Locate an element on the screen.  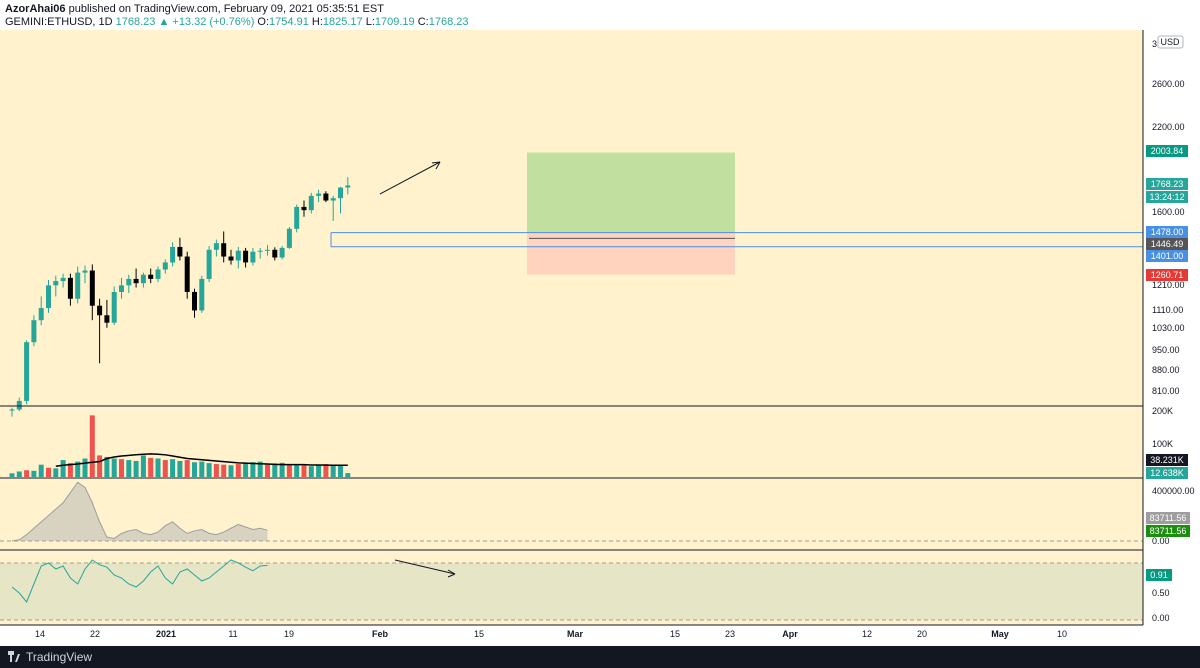
obv-line is located at coordinates (139, 511).